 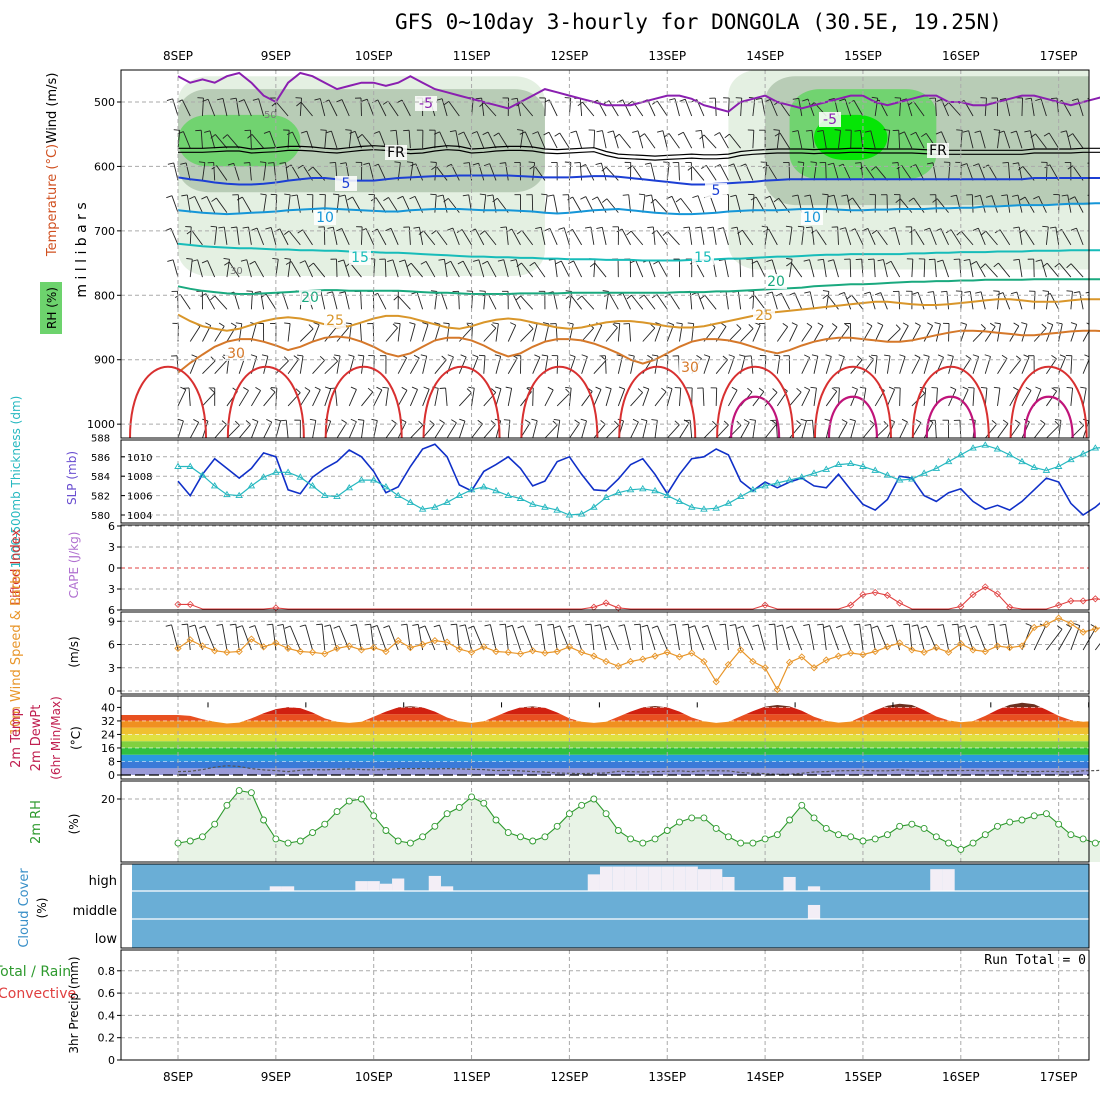 What do you see at coordinates (16, 482) in the screenshot?
I see `thickness-axis-label: 1000-500mb Thickness (dm)` at bounding box center [16, 482].